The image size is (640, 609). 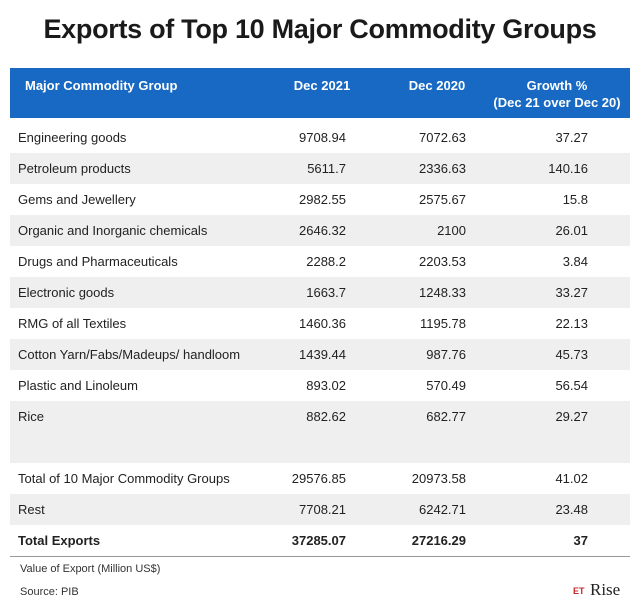 What do you see at coordinates (49, 592) in the screenshot?
I see `note: Source: PIB` at bounding box center [49, 592].